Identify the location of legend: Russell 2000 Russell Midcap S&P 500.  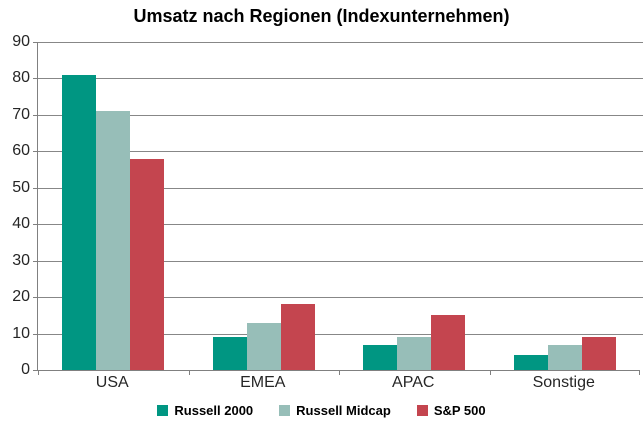
(321, 410).